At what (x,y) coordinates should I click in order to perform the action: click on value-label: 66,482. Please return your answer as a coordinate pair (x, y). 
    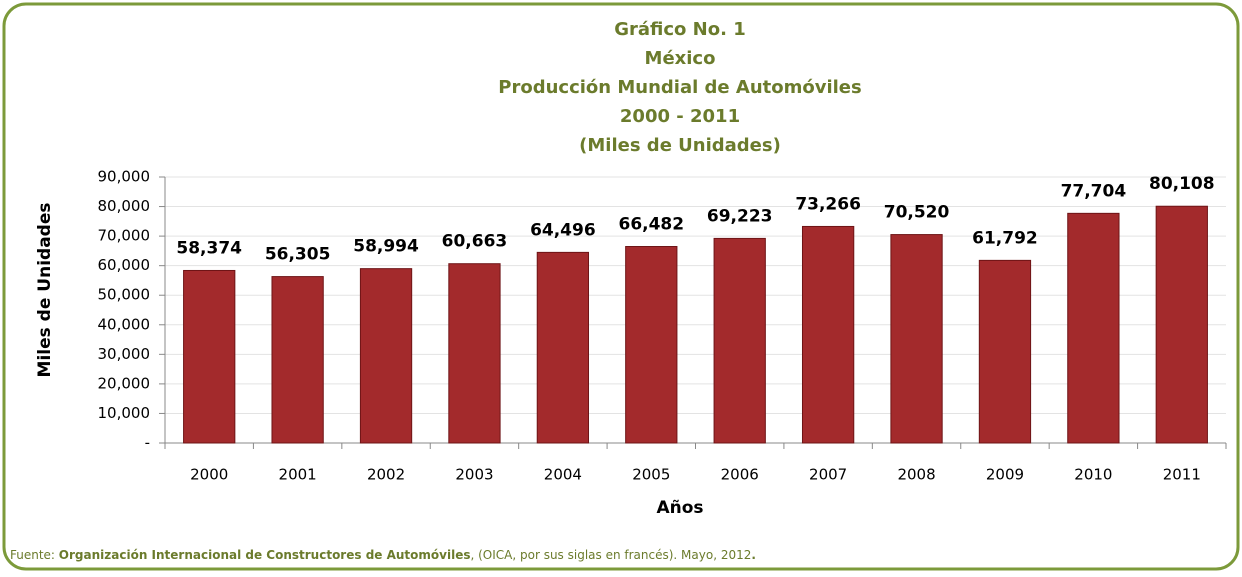
    Looking at the image, I should click on (651, 225).